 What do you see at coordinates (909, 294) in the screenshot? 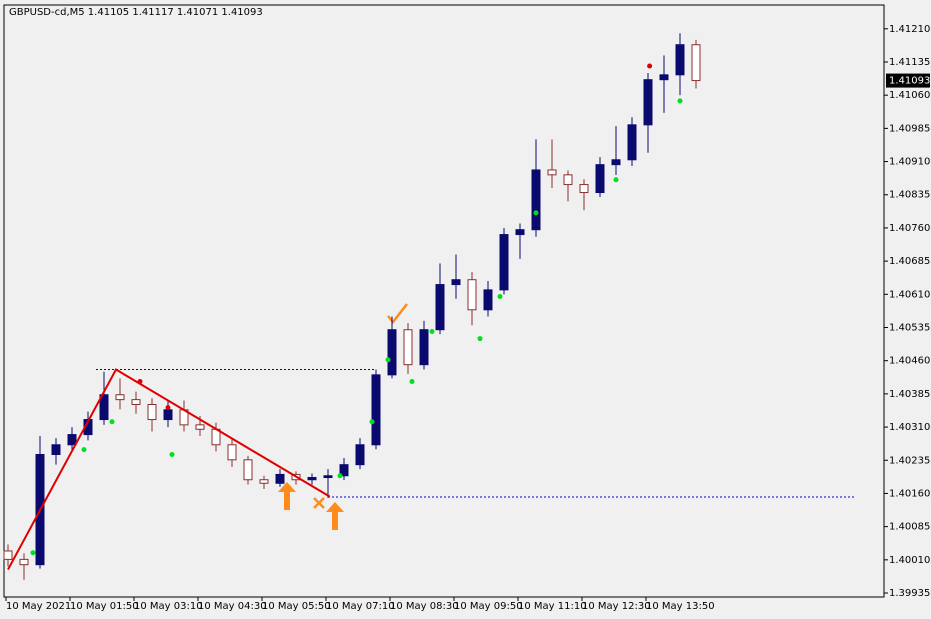
I see `y-tick-label: 1.40610` at bounding box center [909, 294].